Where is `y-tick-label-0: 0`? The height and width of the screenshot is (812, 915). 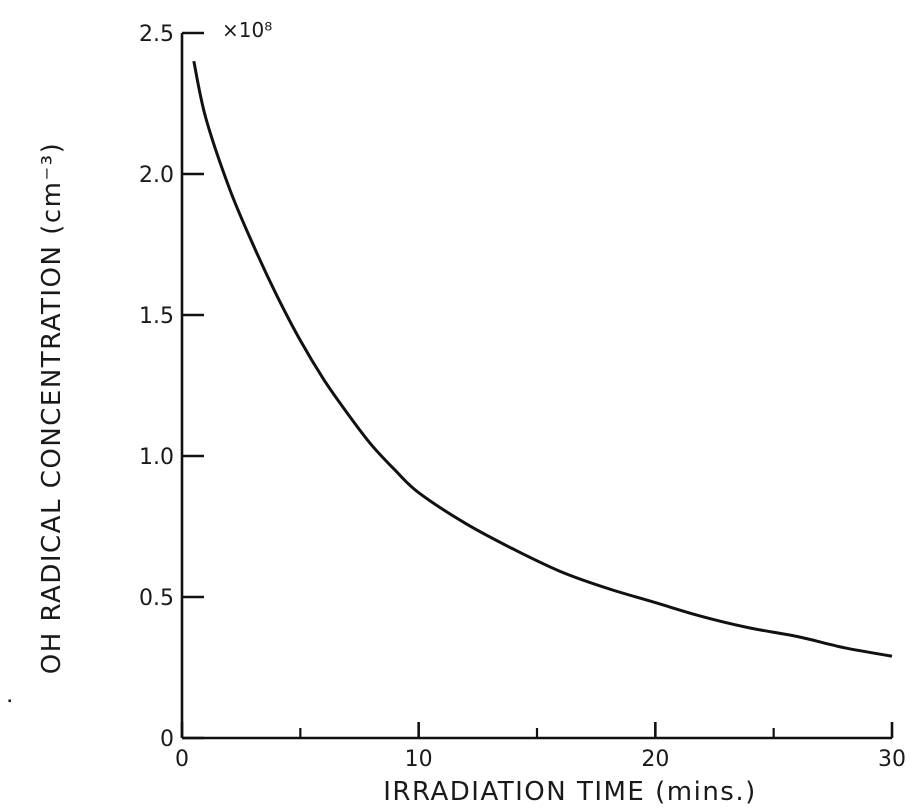
y-tick-label-0: 0 is located at coordinates (167, 739).